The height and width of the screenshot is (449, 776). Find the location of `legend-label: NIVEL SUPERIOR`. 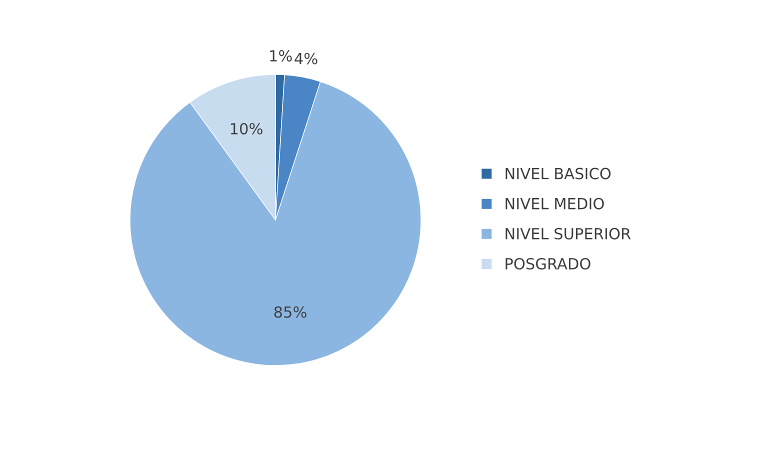

legend-label: NIVEL SUPERIOR is located at coordinates (568, 234).